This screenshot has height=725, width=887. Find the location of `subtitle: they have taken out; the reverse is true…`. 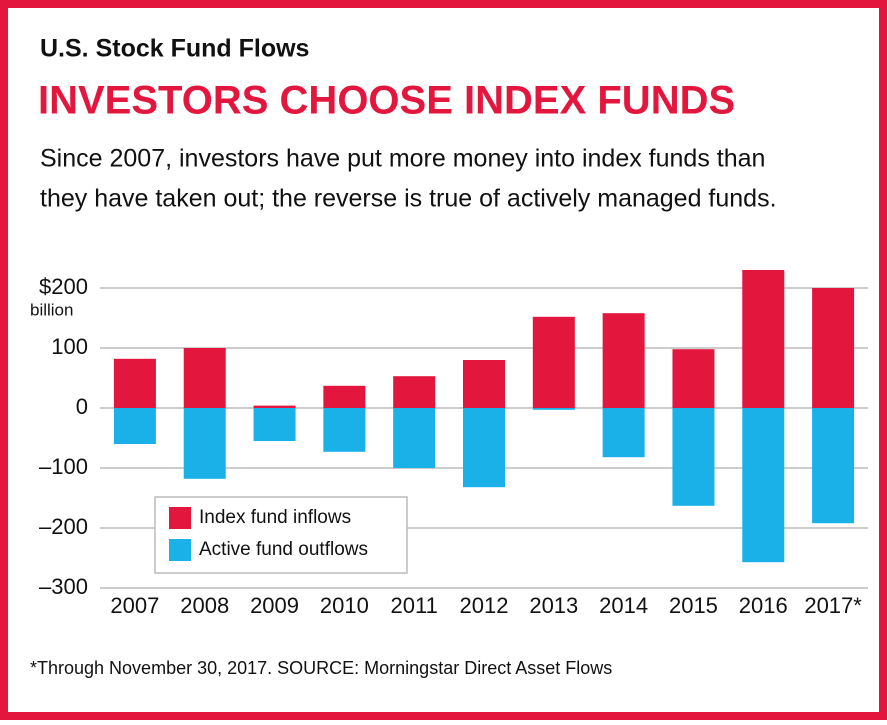

subtitle: they have taken out; the reverse is true… is located at coordinates (408, 199).